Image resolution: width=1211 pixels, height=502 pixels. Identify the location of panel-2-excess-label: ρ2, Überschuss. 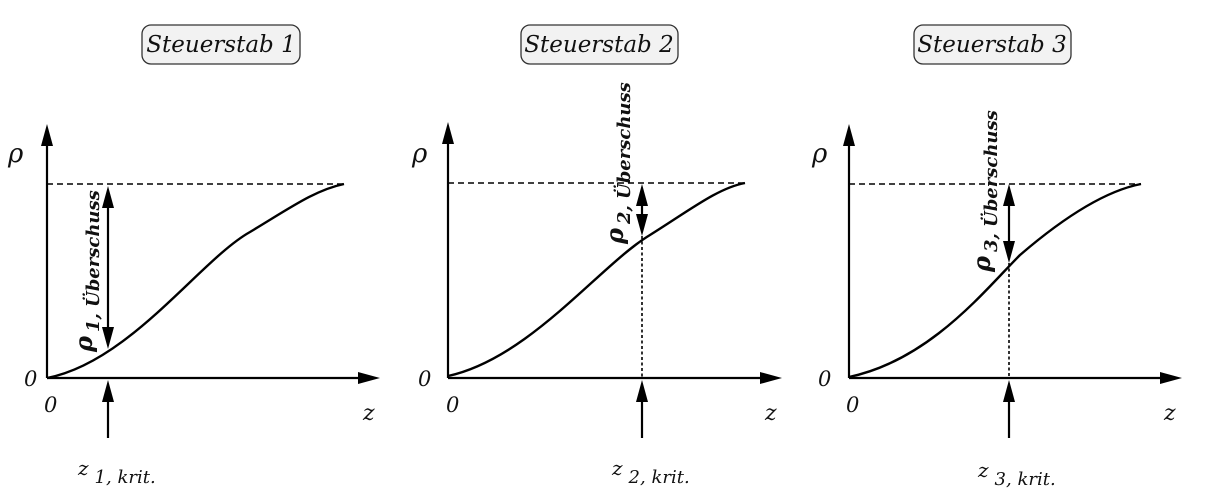
(617, 163).